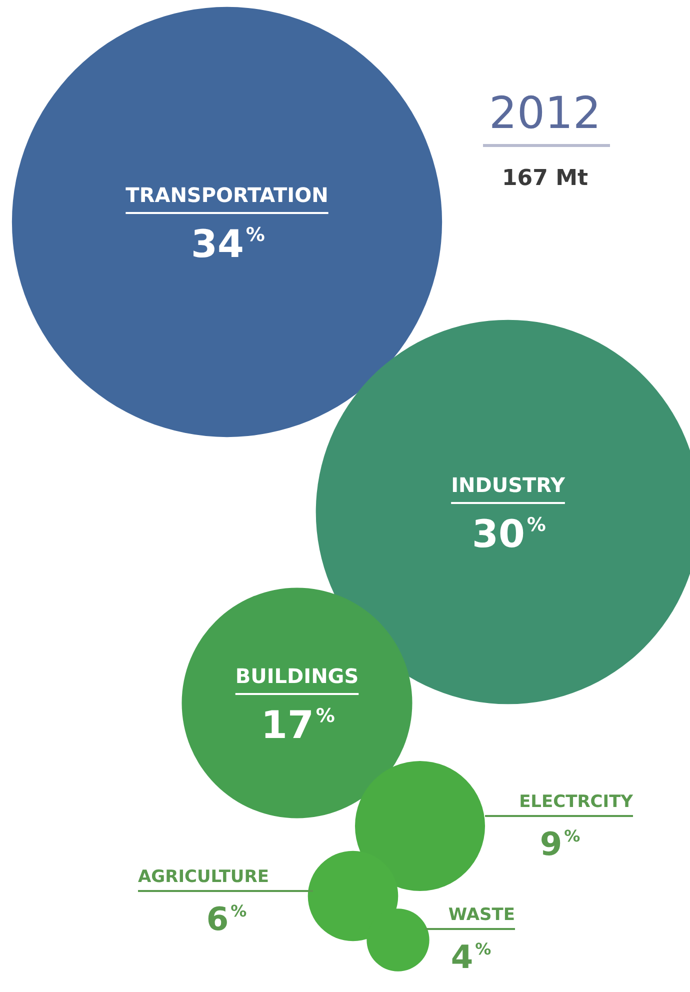 The height and width of the screenshot is (992, 690). What do you see at coordinates (227, 195) in the screenshot?
I see `category-label: TRANSPORTATION` at bounding box center [227, 195].